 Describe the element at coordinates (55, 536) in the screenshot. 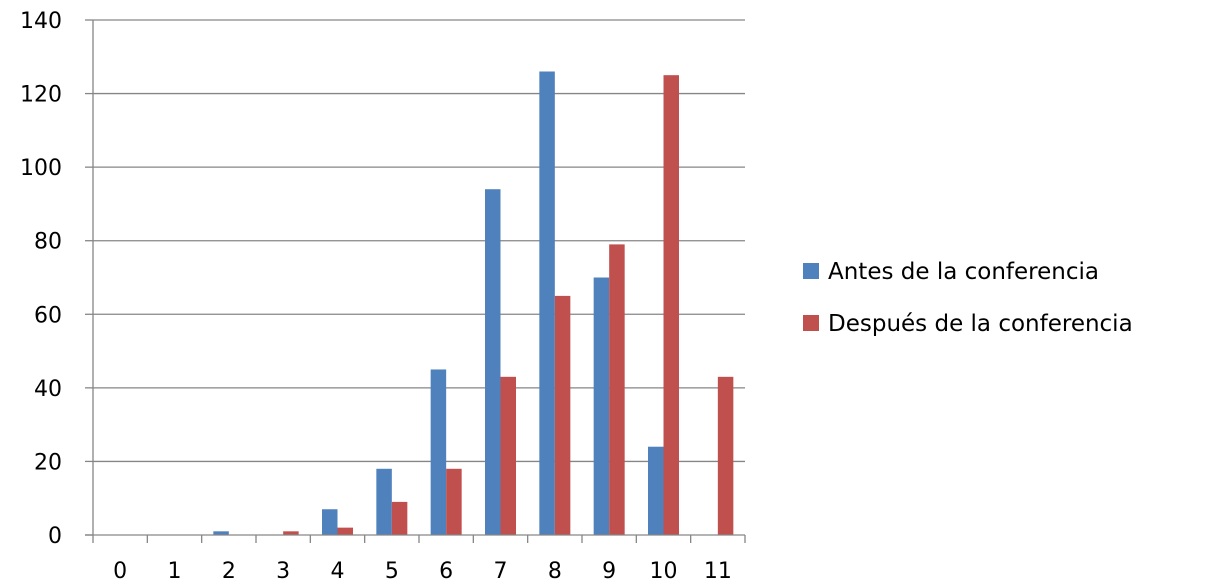

I see `y-tick-label: 0` at that location.